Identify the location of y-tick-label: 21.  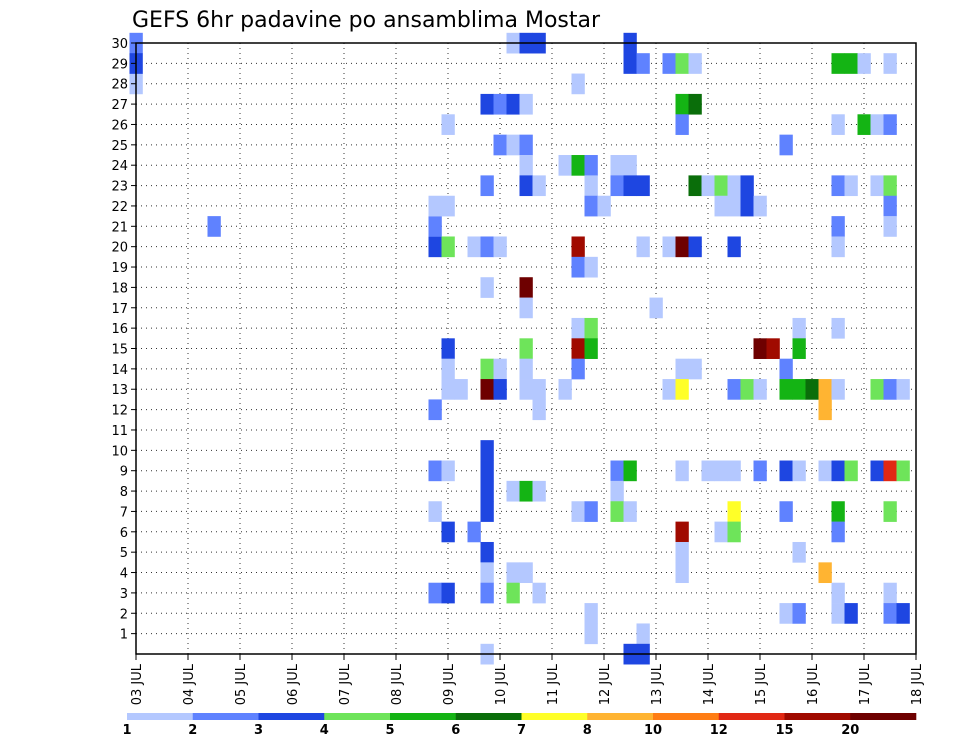
(119, 227).